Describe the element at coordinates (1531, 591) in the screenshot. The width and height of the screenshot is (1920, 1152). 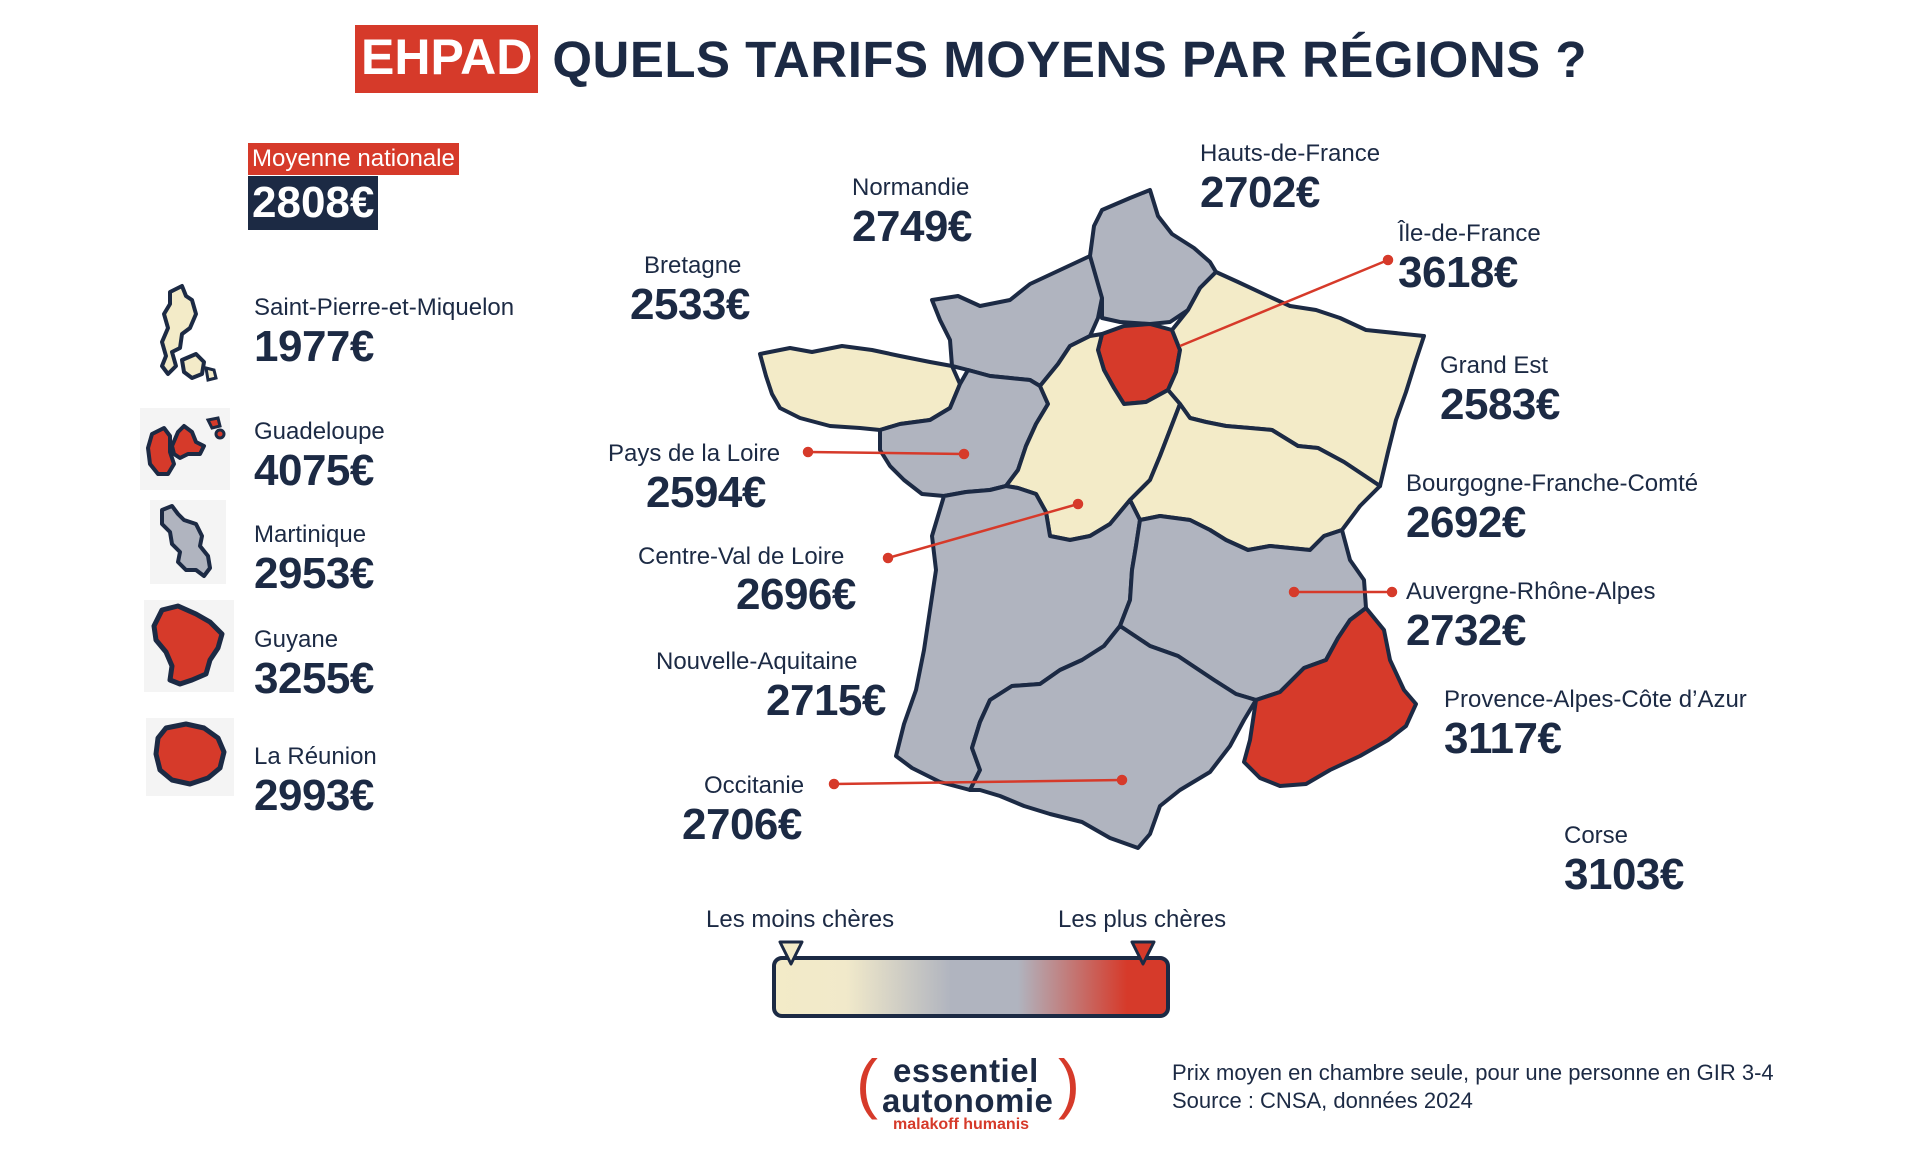
I see `region-name-auvergne-rhone-alpes: Auvergne-Rhône-Alpes` at that location.